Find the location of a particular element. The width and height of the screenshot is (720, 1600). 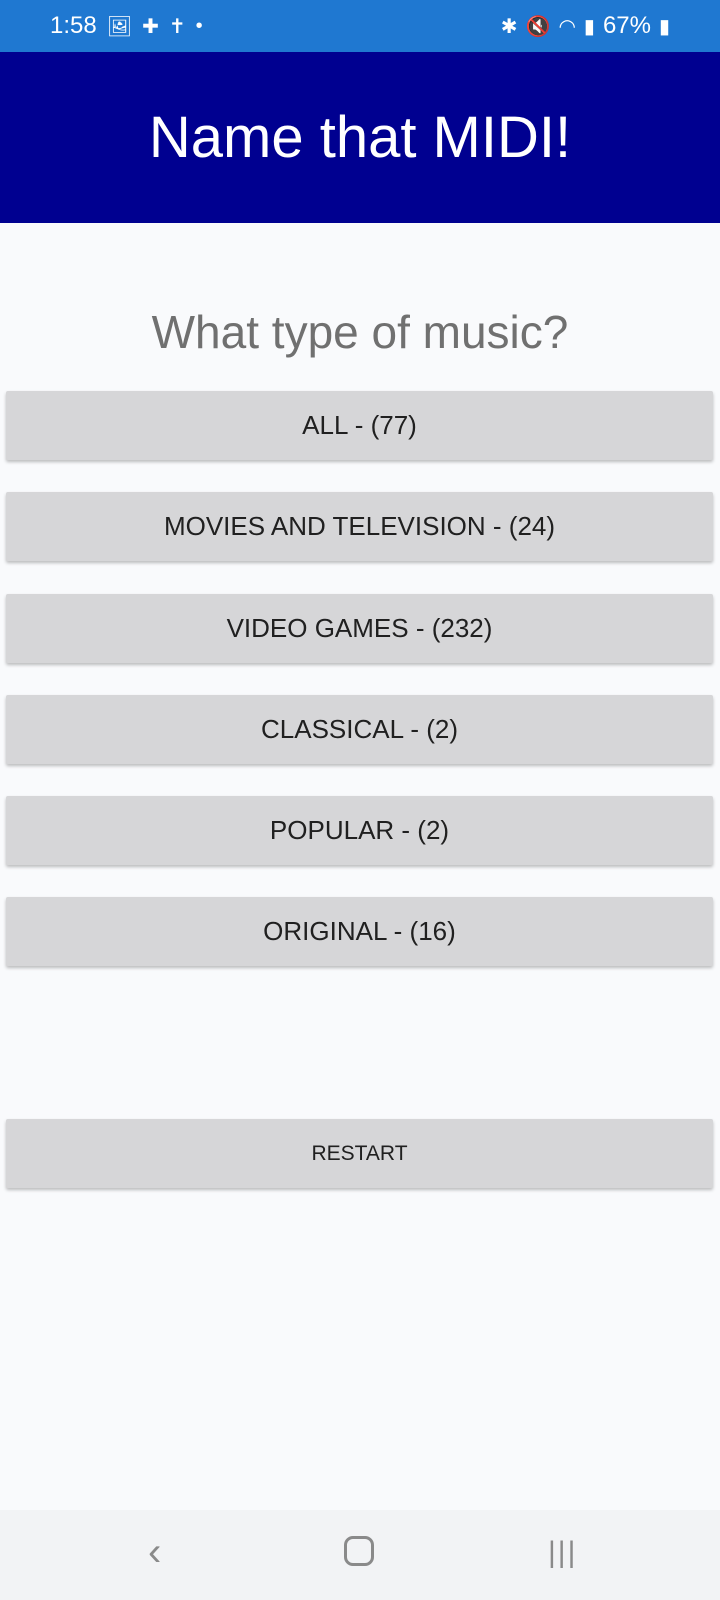

battery-percent: 67% is located at coordinates (626, 25).